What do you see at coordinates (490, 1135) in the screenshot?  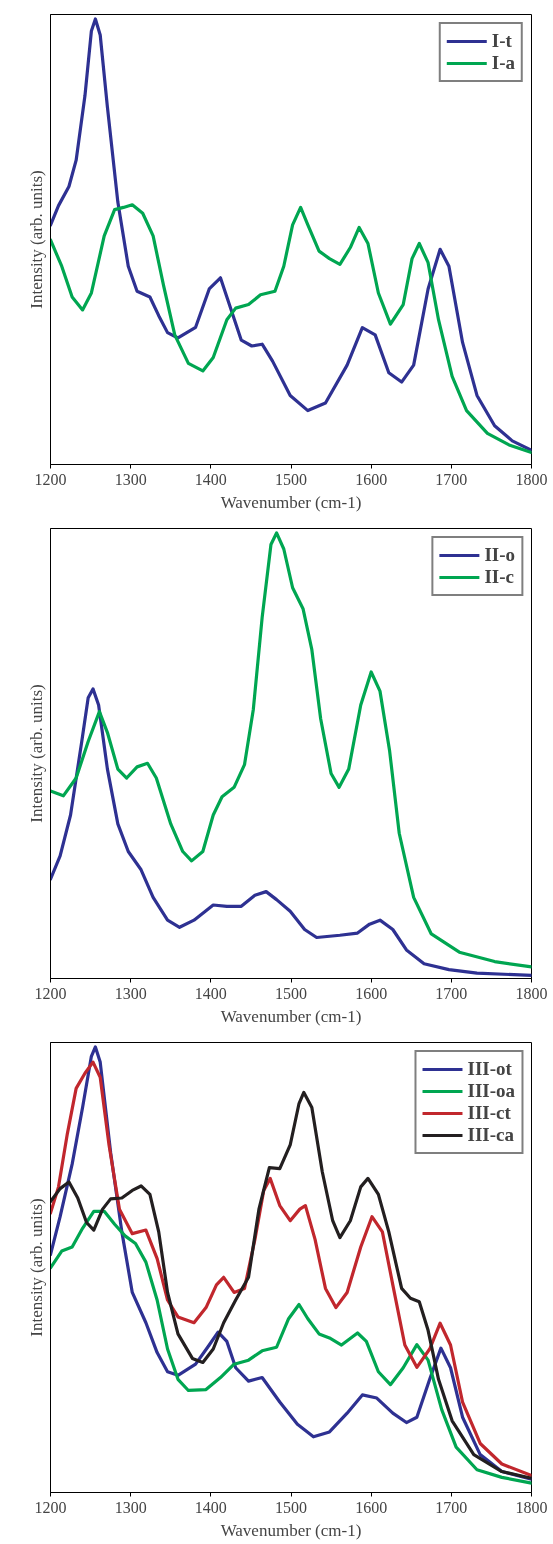 I see `legend-label: III-ca` at bounding box center [490, 1135].